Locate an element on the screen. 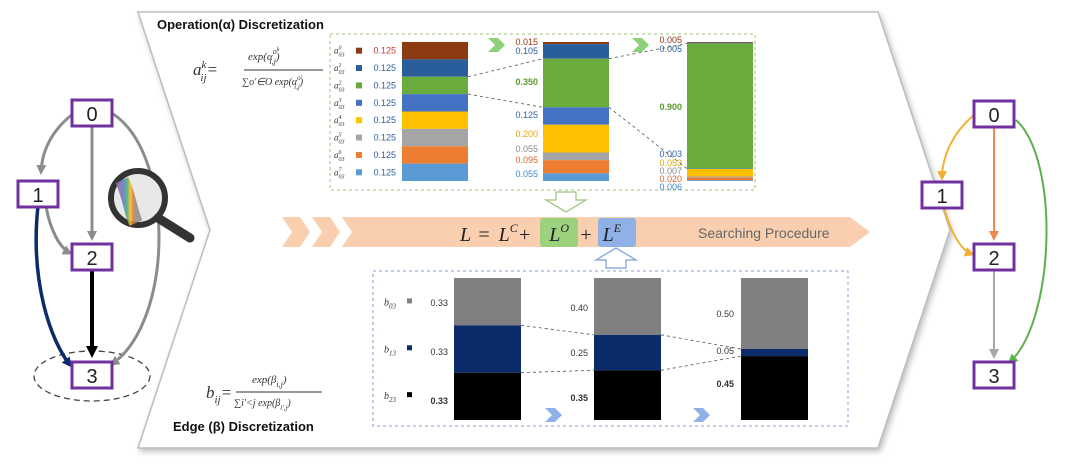 The image size is (1080, 465). stack-value-label: 0.40 is located at coordinates (579, 308).